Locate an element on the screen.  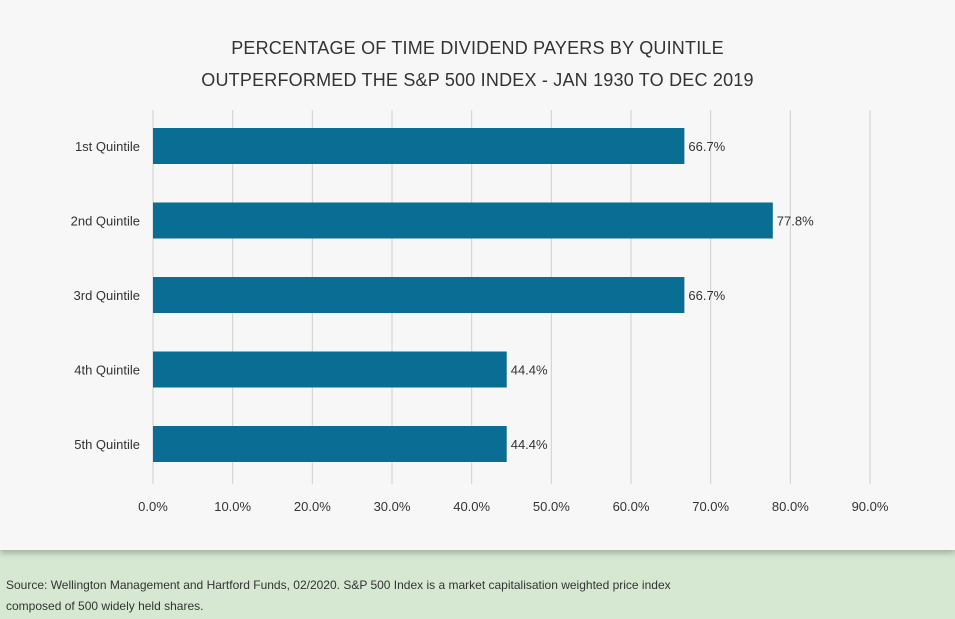
x-tick-label: 40.0% is located at coordinates (471, 506).